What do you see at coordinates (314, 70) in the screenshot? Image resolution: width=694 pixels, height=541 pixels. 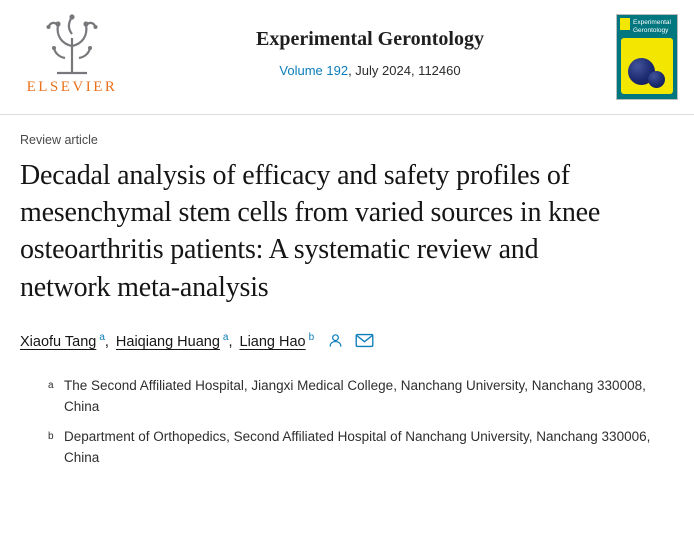 I see `volume-link: Volume 192` at bounding box center [314, 70].